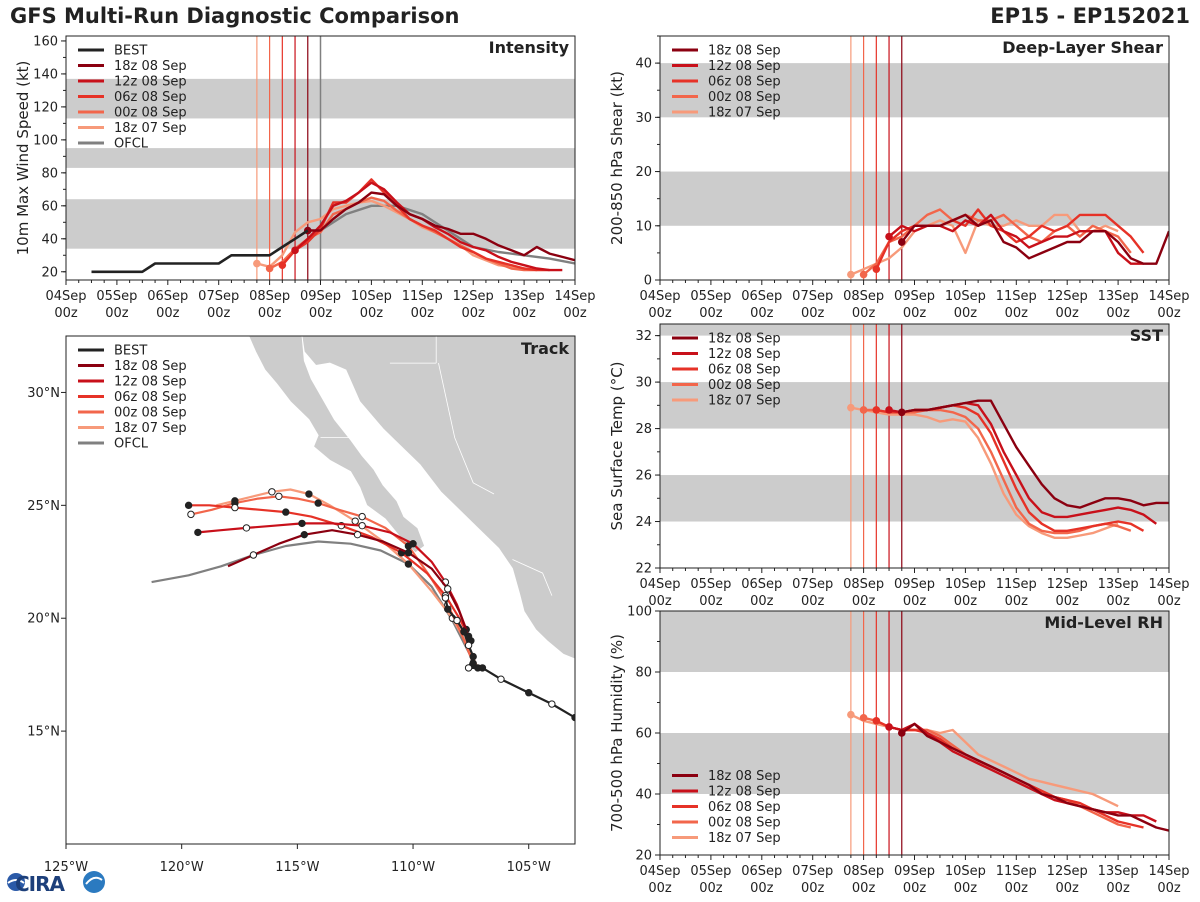 The width and height of the screenshot is (1200, 902). Describe the element at coordinates (648, 281) in the screenshot. I see `shear-ytick-label: 0` at that location.